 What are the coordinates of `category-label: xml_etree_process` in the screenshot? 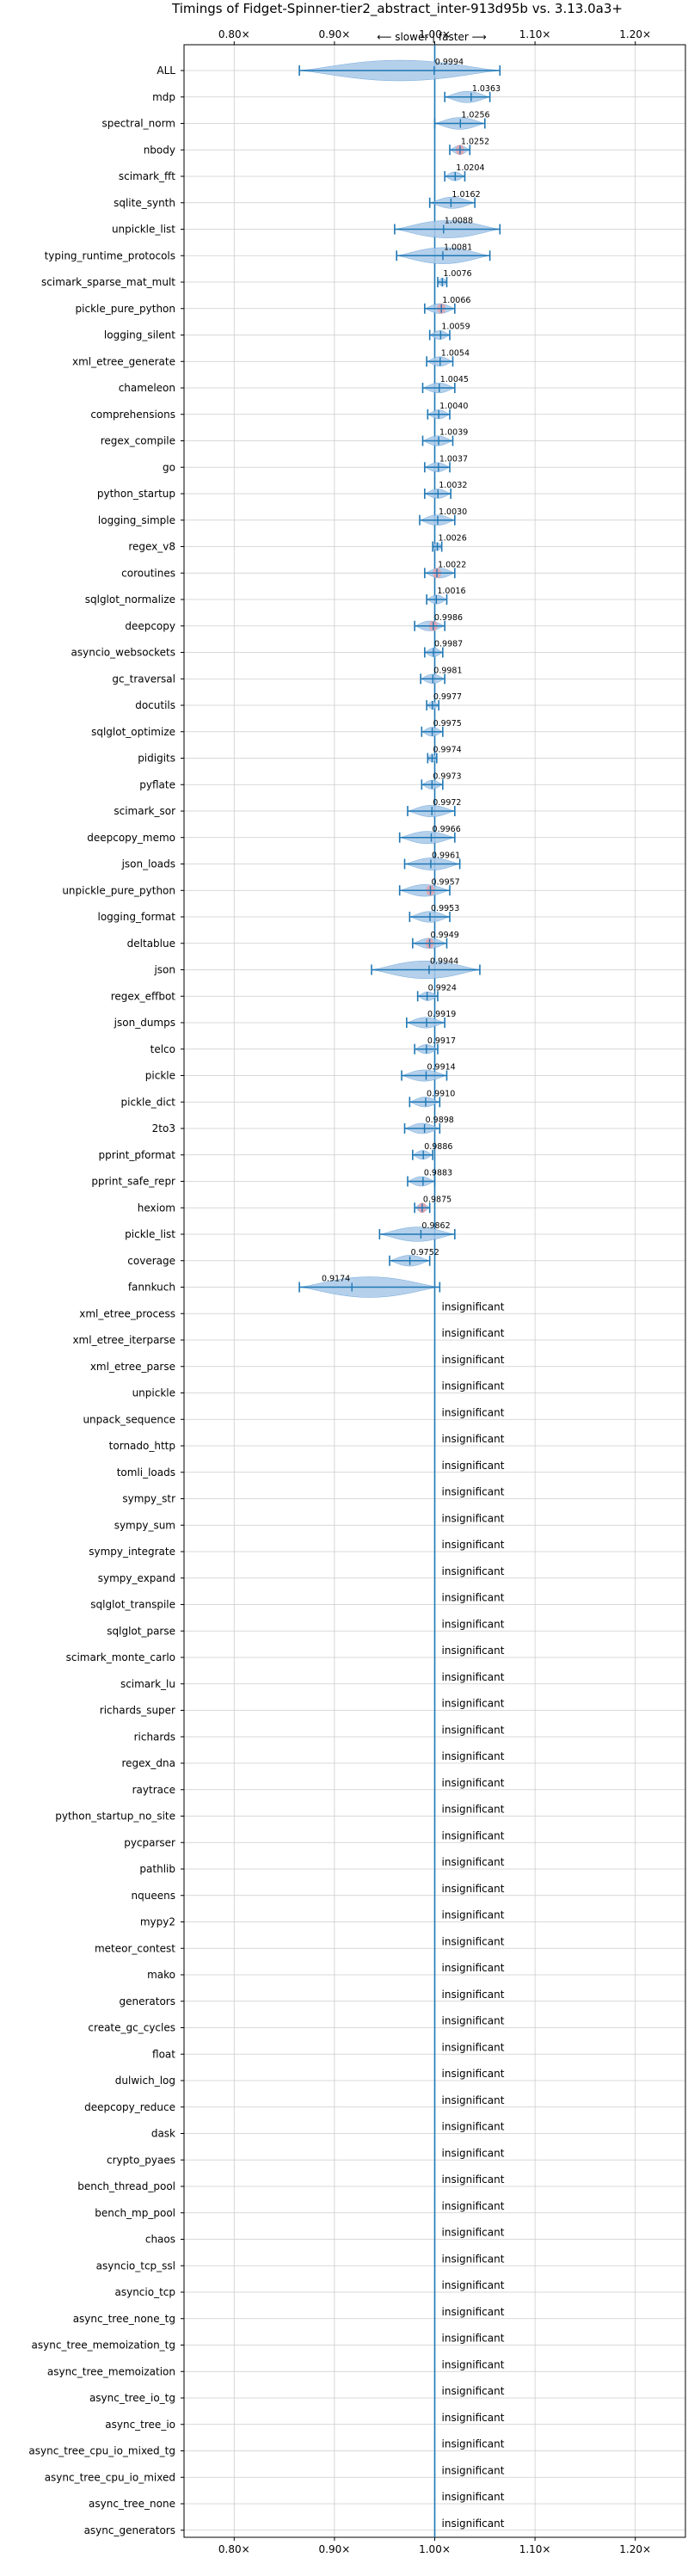 It's located at (127, 1313).